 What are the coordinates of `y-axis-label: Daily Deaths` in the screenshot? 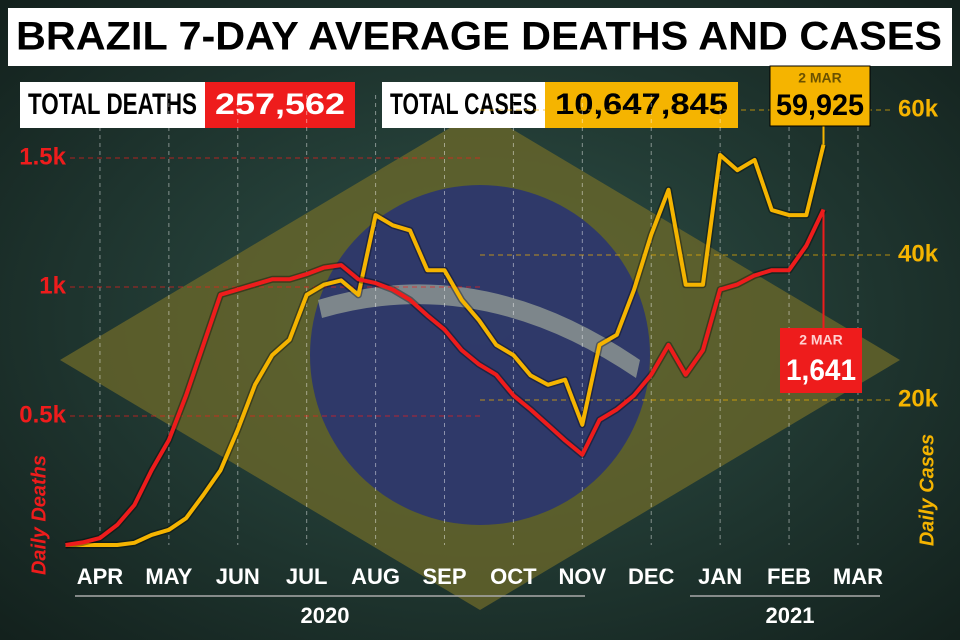 It's located at (39, 515).